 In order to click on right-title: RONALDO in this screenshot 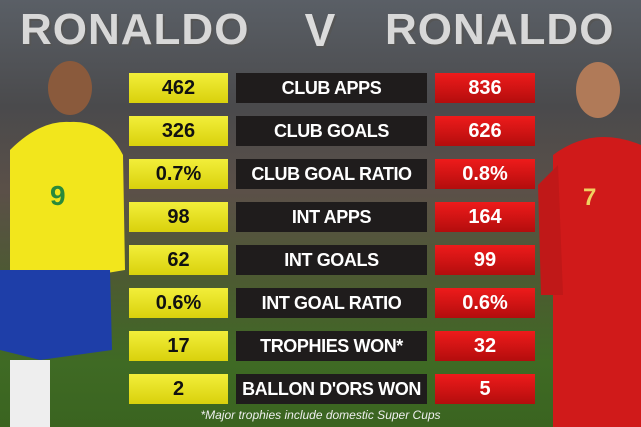, I will do `click(500, 29)`.